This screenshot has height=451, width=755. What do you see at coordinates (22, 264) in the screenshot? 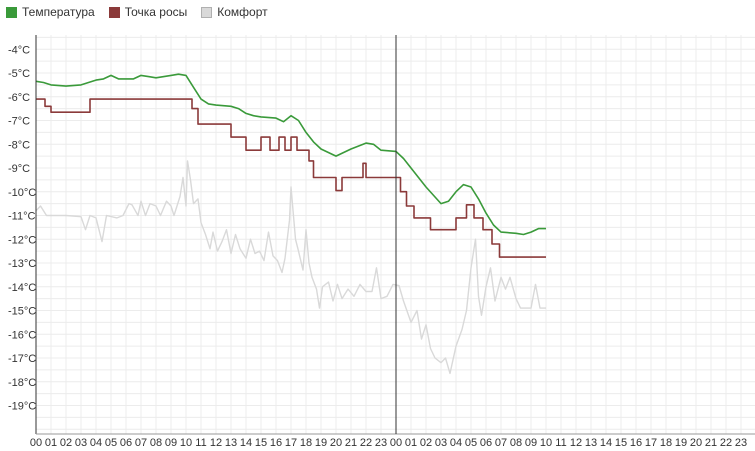
I see `y-tick-label: -13°C` at bounding box center [22, 264].